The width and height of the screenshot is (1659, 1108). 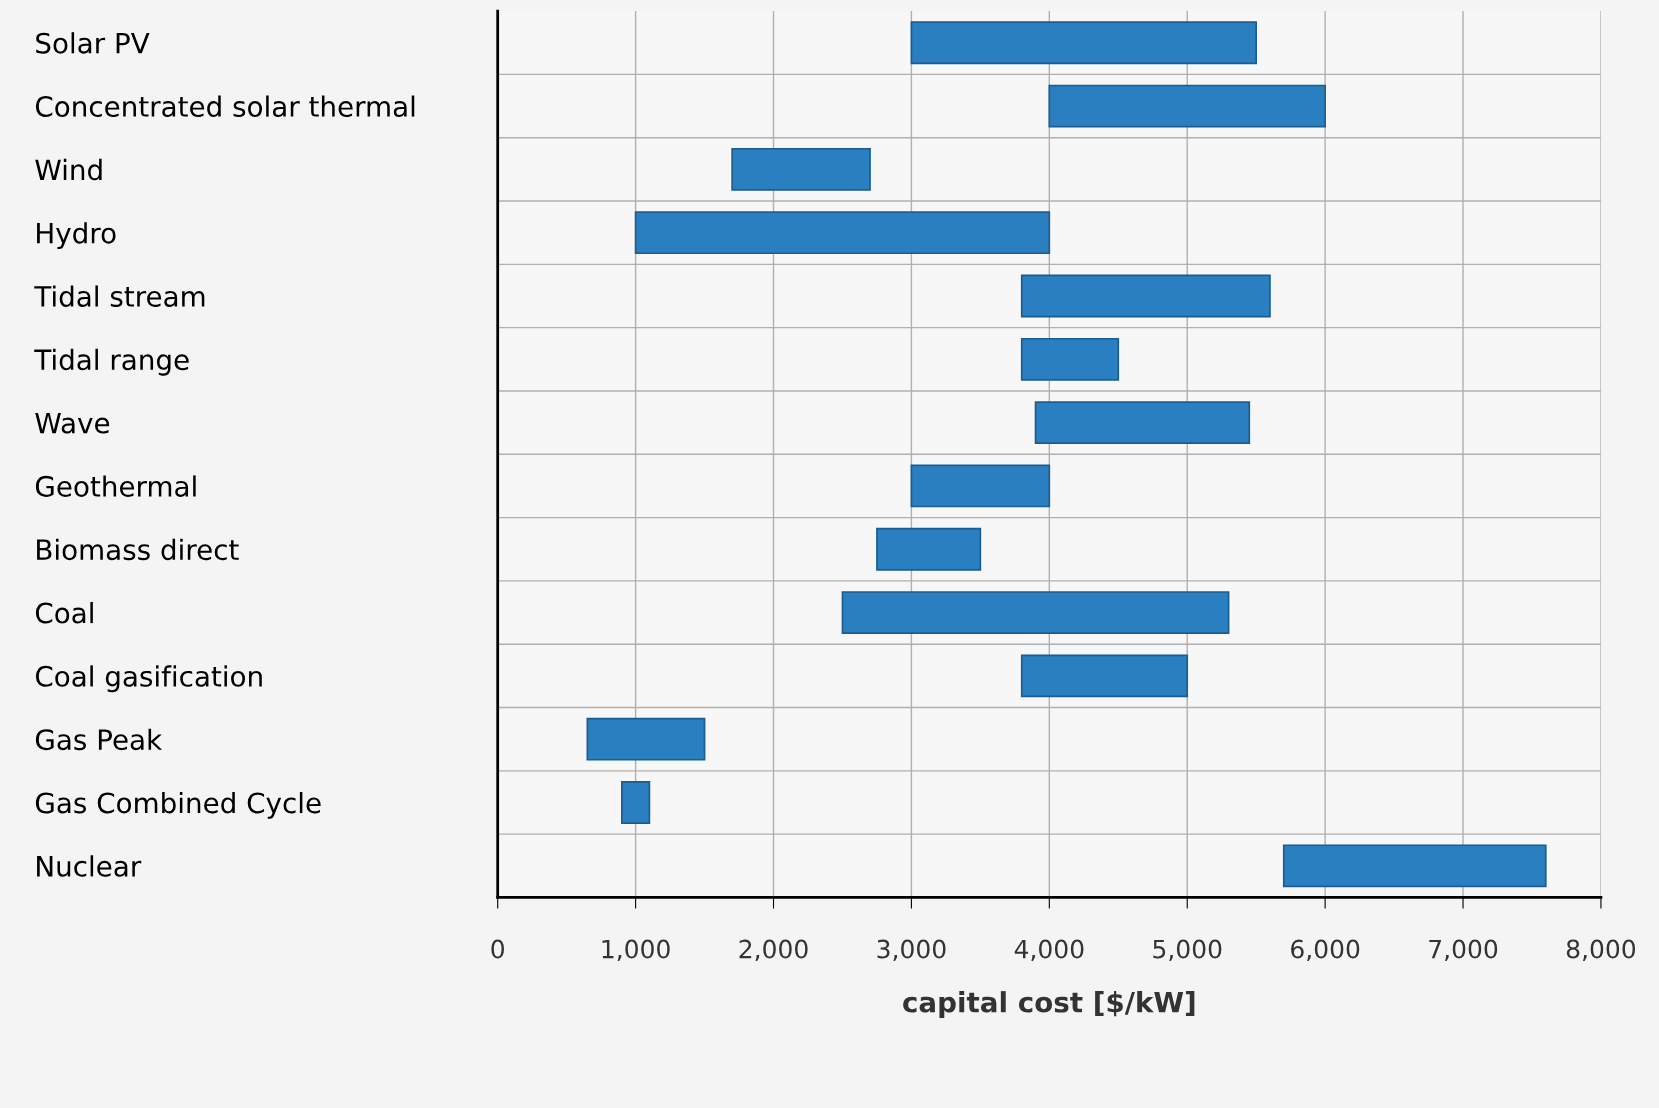 What do you see at coordinates (1463, 950) in the screenshot?
I see `x-tick-label: 7,000` at bounding box center [1463, 950].